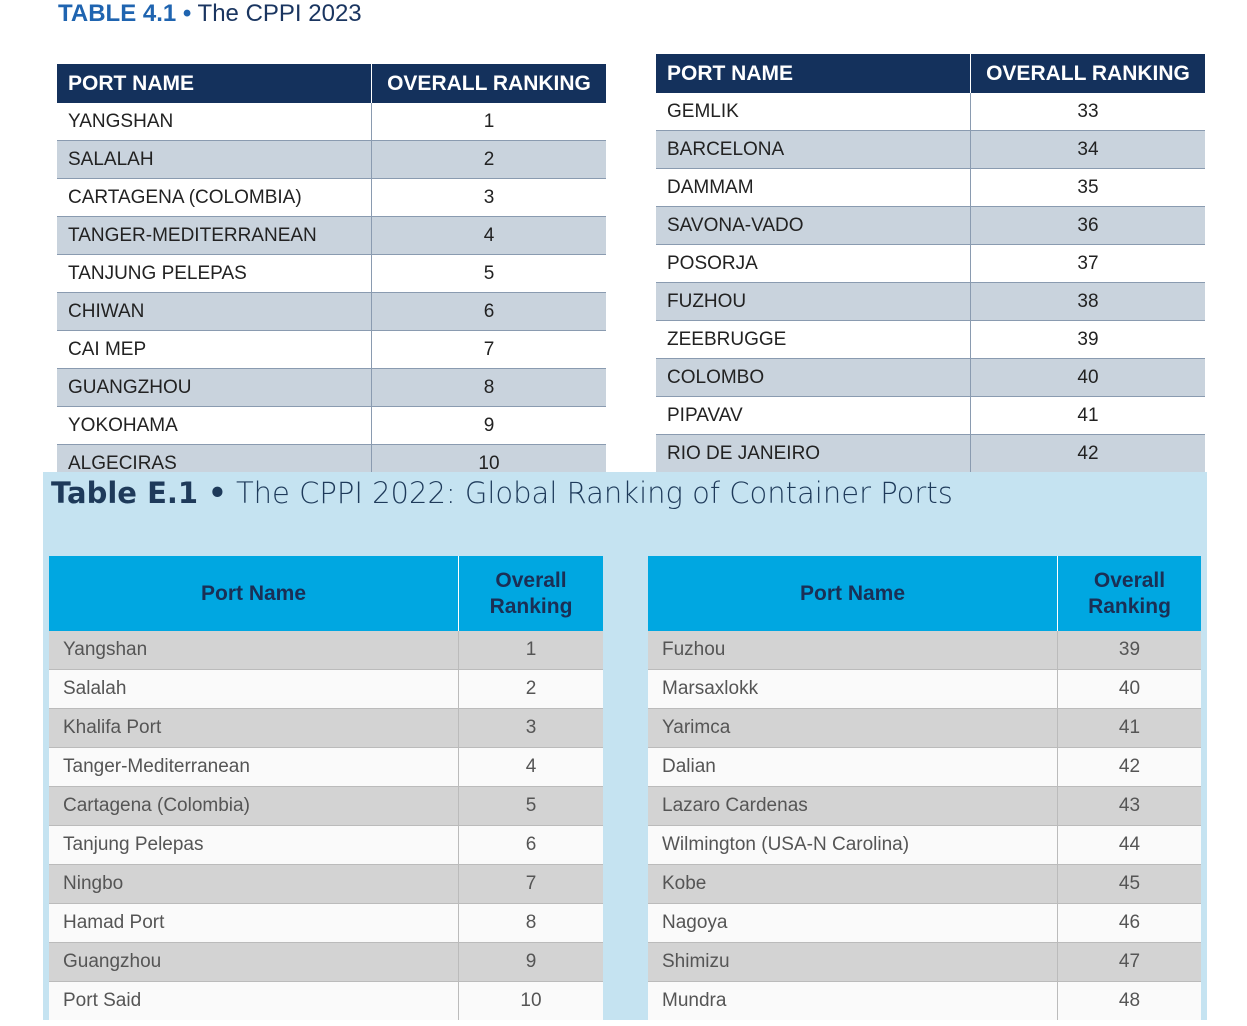 This screenshot has height=1026, width=1247. I want to click on port-name: Port Said, so click(254, 1001).